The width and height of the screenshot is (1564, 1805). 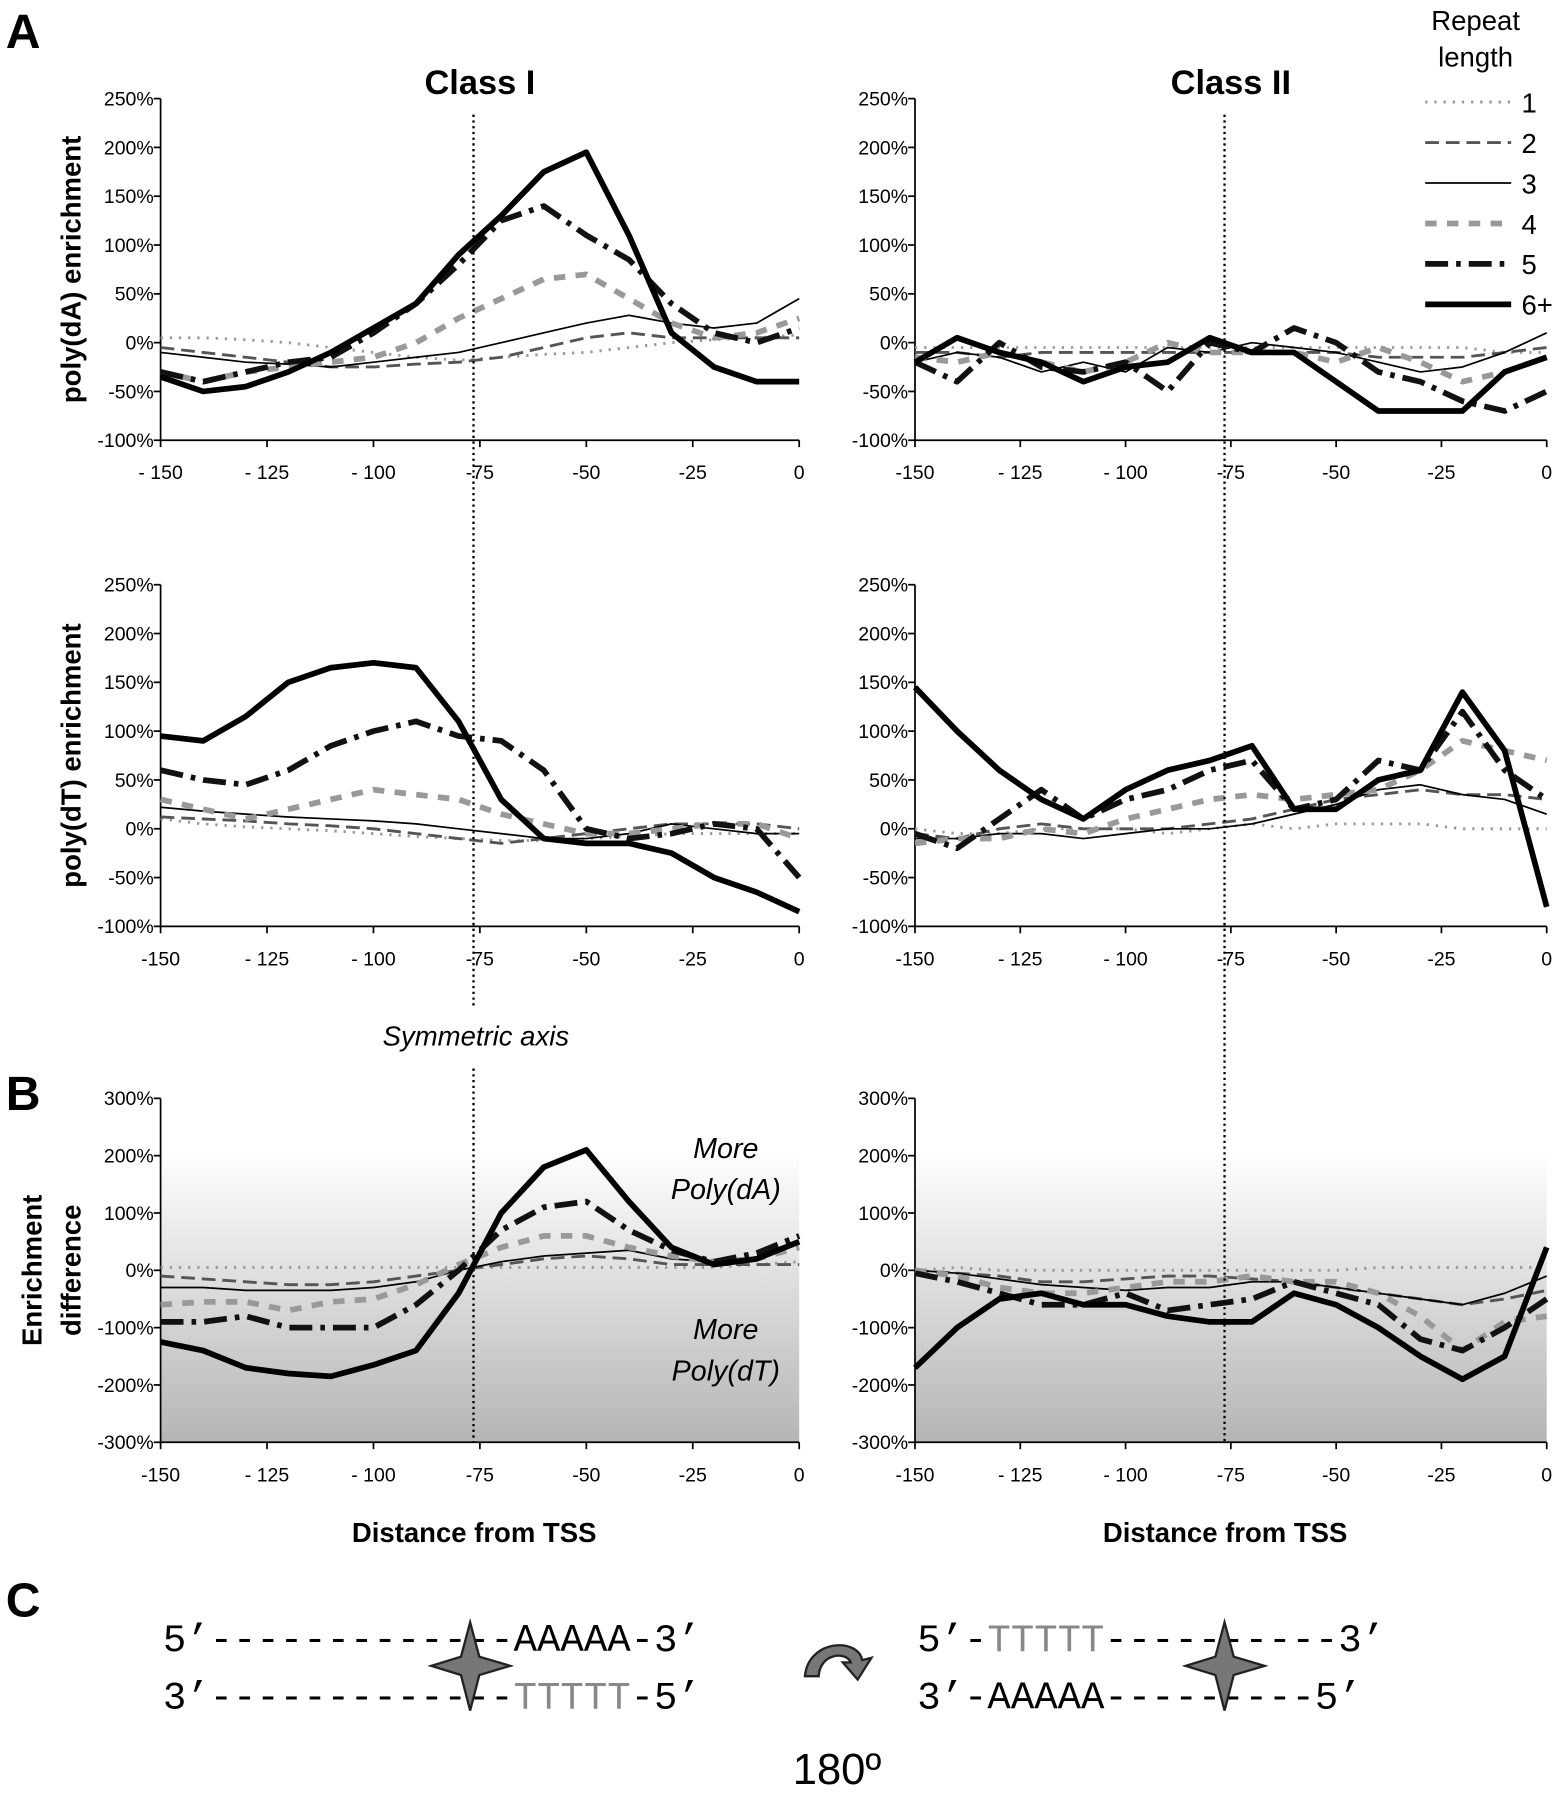 What do you see at coordinates (338, 1698) in the screenshot?
I see `strand-part: 3’-------------` at bounding box center [338, 1698].